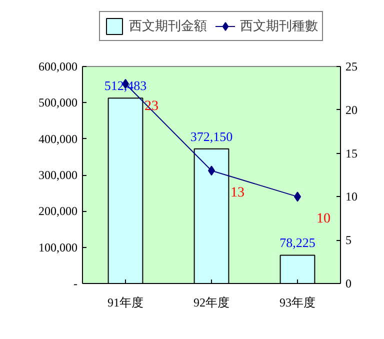 The width and height of the screenshot is (384, 339). Describe the element at coordinates (58, 211) in the screenshot. I see `y-tick-label: 200,000` at that location.